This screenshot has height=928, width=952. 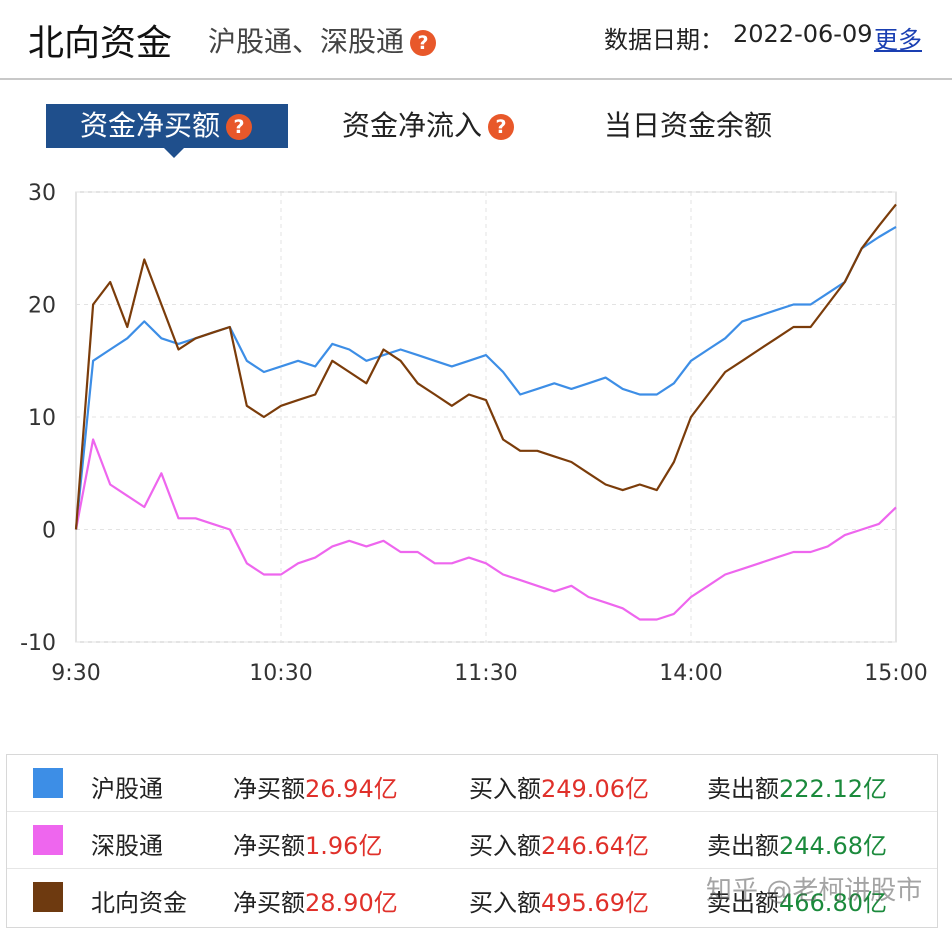 What do you see at coordinates (42, 306) in the screenshot?
I see `y-tick-label: 20` at bounding box center [42, 306].